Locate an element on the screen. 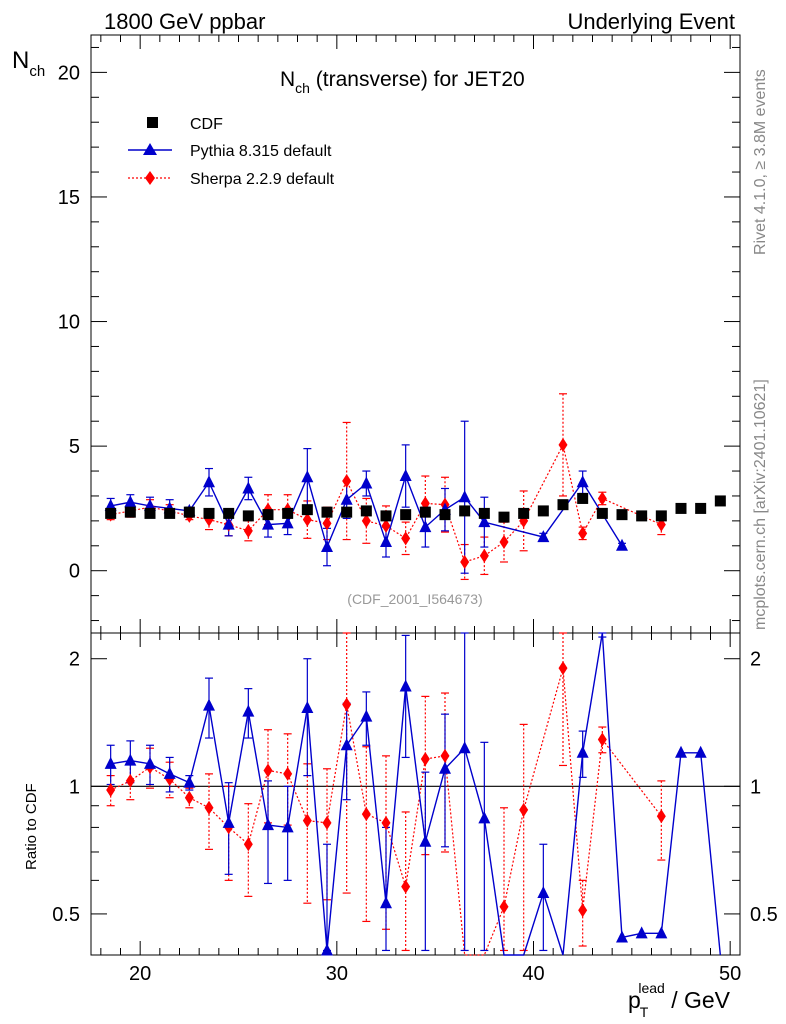  ratio-tick-label: 2 is located at coordinates (74, 660).